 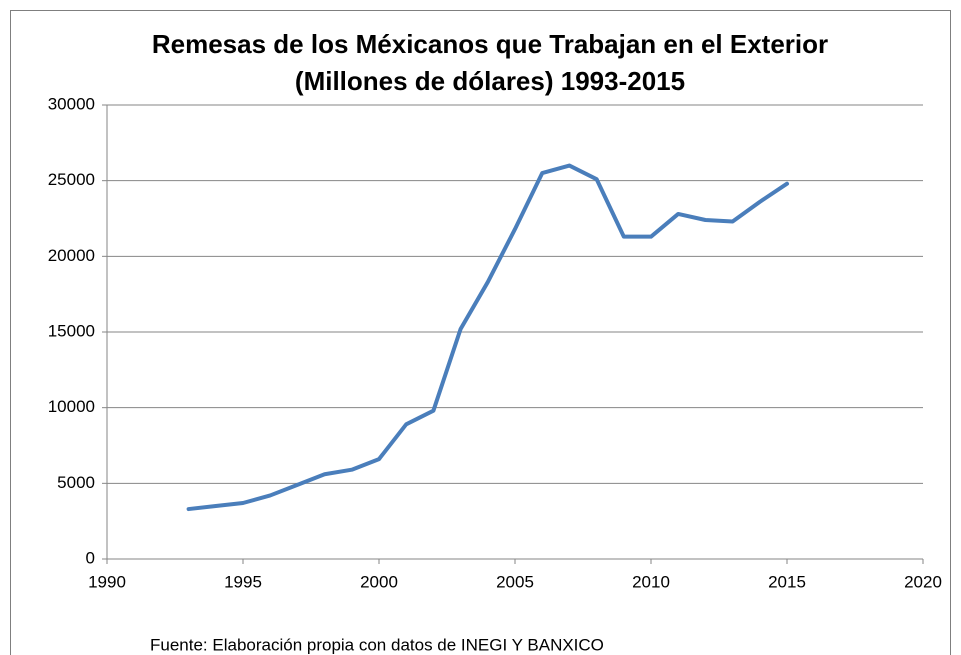 I want to click on x-tick-label: 1995, so click(x=243, y=581).